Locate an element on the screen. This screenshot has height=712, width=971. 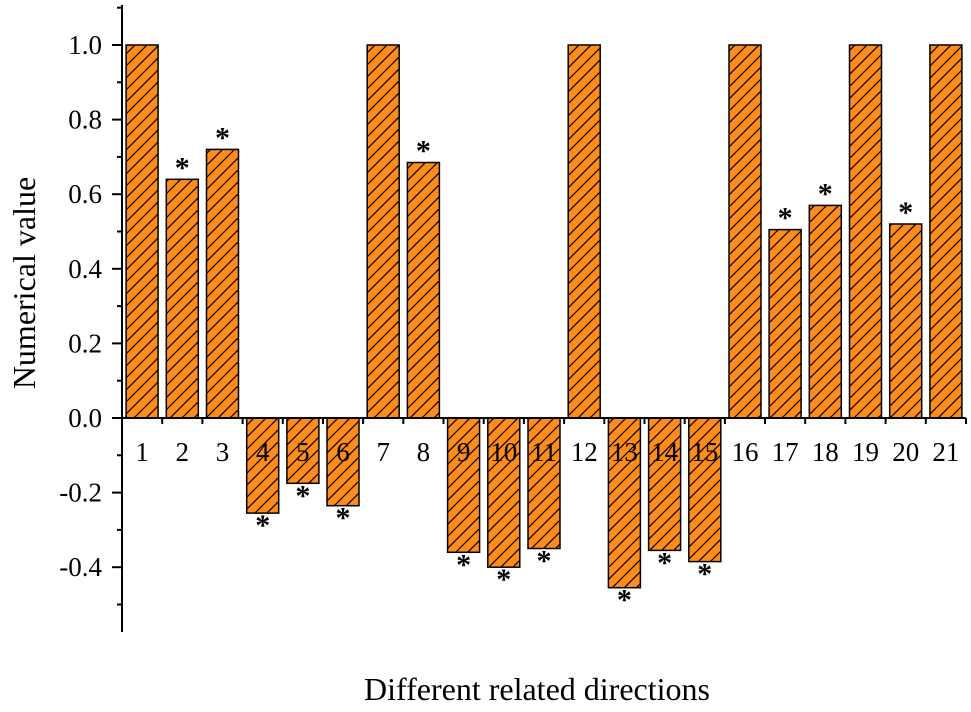
x-tick-label: 21 is located at coordinates (945, 452).